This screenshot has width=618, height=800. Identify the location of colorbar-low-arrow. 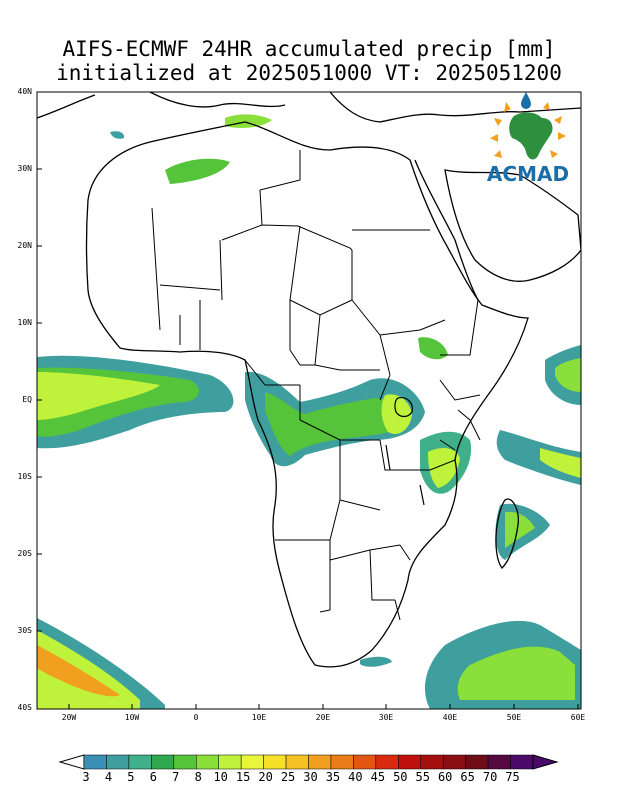
(71, 762).